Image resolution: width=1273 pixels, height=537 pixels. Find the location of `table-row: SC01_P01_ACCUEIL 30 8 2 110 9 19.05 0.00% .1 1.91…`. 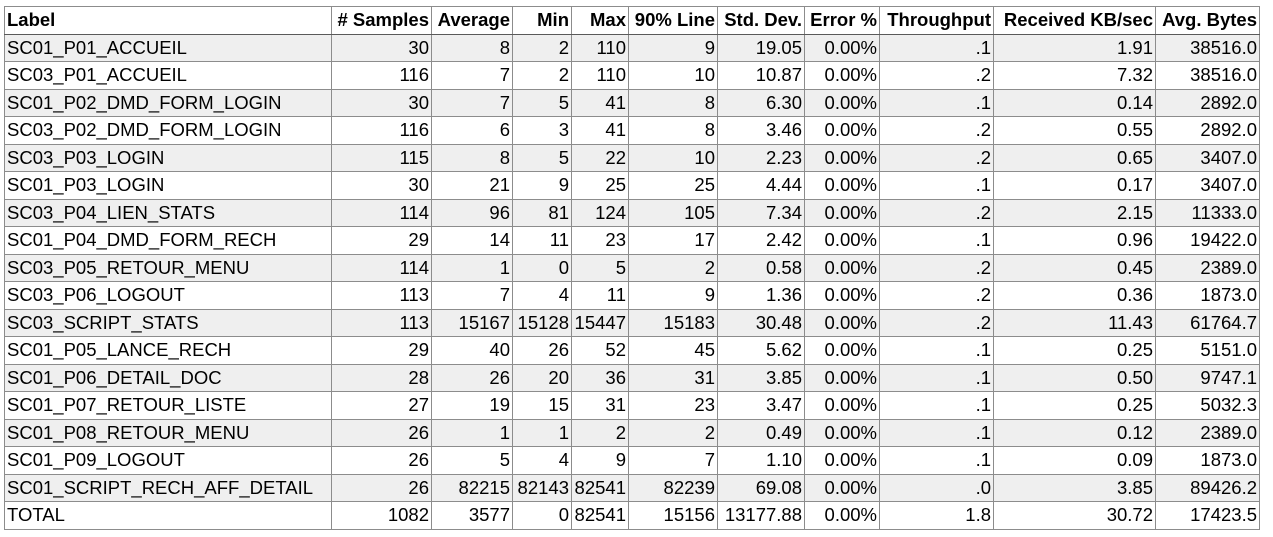

table-row: SC01_P01_ACCUEIL 30 8 2 110 9 19.05 0.00% .1 1.91… is located at coordinates (632, 47).